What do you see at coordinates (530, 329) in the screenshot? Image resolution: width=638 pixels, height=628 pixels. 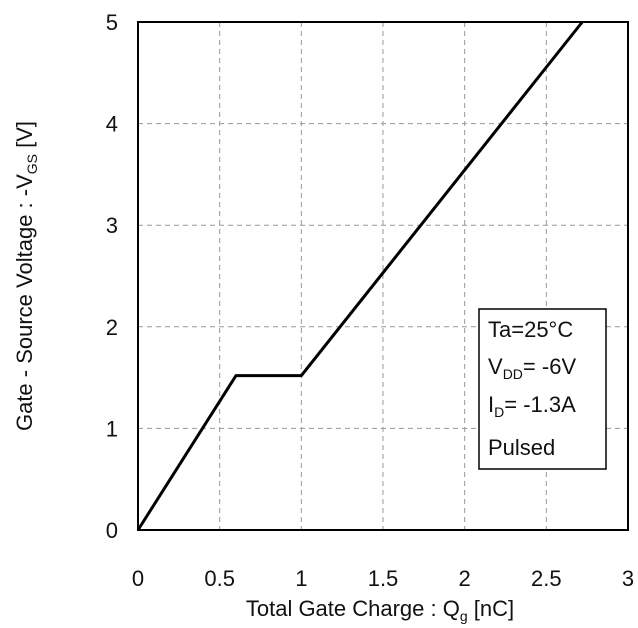 I see `legend-line-ta: Ta=25°C` at bounding box center [530, 329].